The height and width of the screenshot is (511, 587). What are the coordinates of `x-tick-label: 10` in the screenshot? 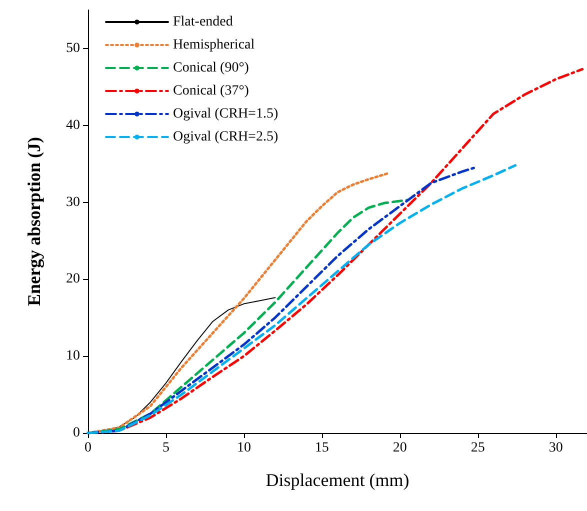 It's located at (243, 448).